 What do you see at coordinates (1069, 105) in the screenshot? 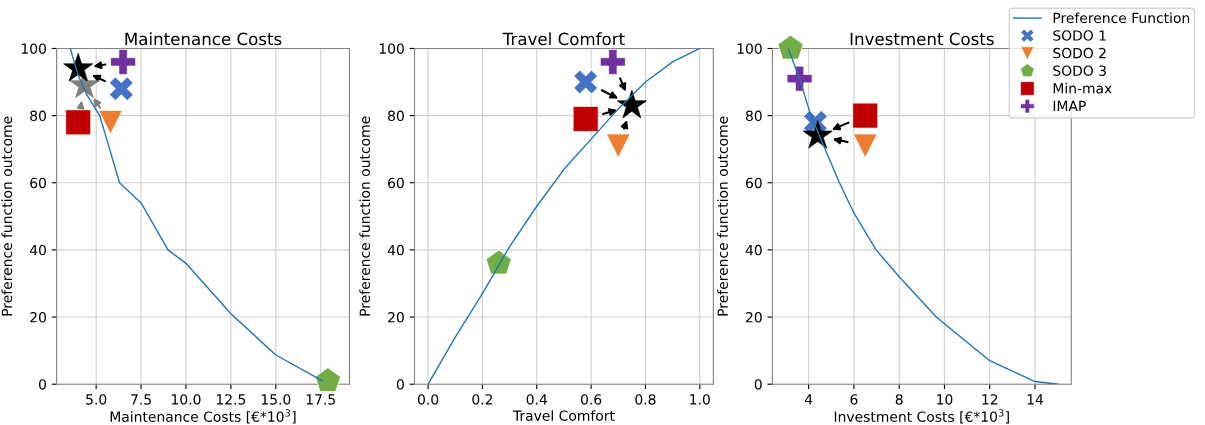
I see `legend-label: IMAP` at bounding box center [1069, 105].